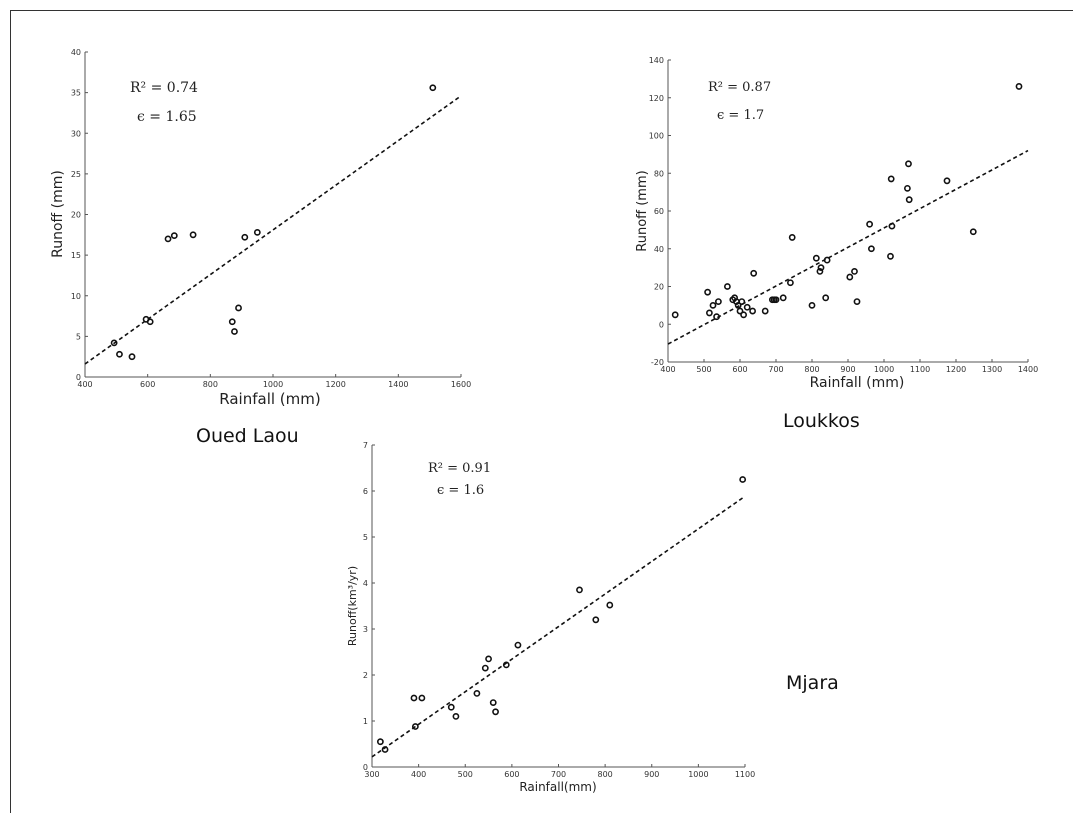 Image resolution: width=1074 pixels, height=814 pixels. What do you see at coordinates (557, 787) in the screenshot?
I see `x-axis-label: Rainfall(mm)` at bounding box center [557, 787].